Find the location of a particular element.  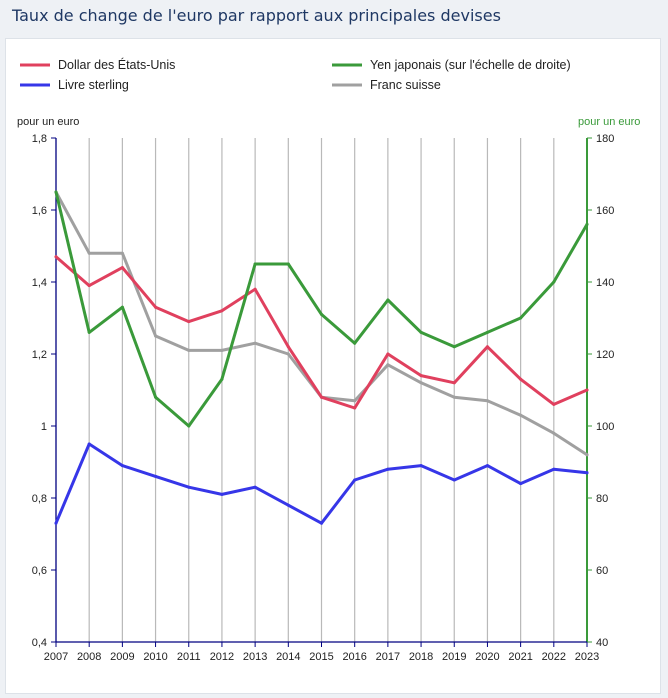

right-axis-label: pour un euro is located at coordinates (609, 122).